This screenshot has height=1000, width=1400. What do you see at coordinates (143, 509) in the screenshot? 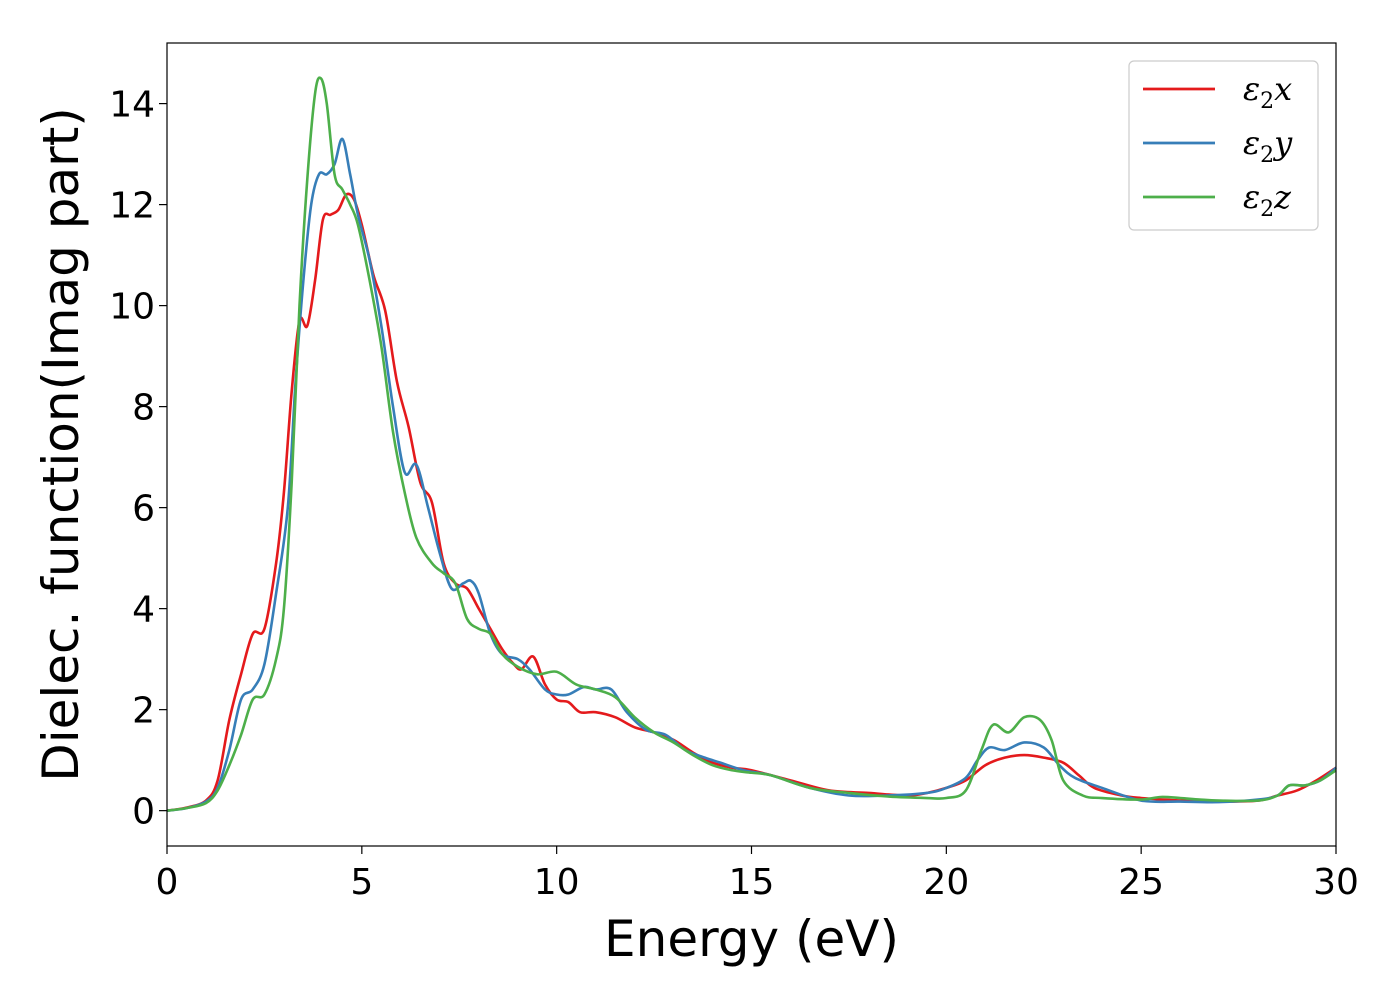
I see `y-tick-label: 6` at bounding box center [143, 509].